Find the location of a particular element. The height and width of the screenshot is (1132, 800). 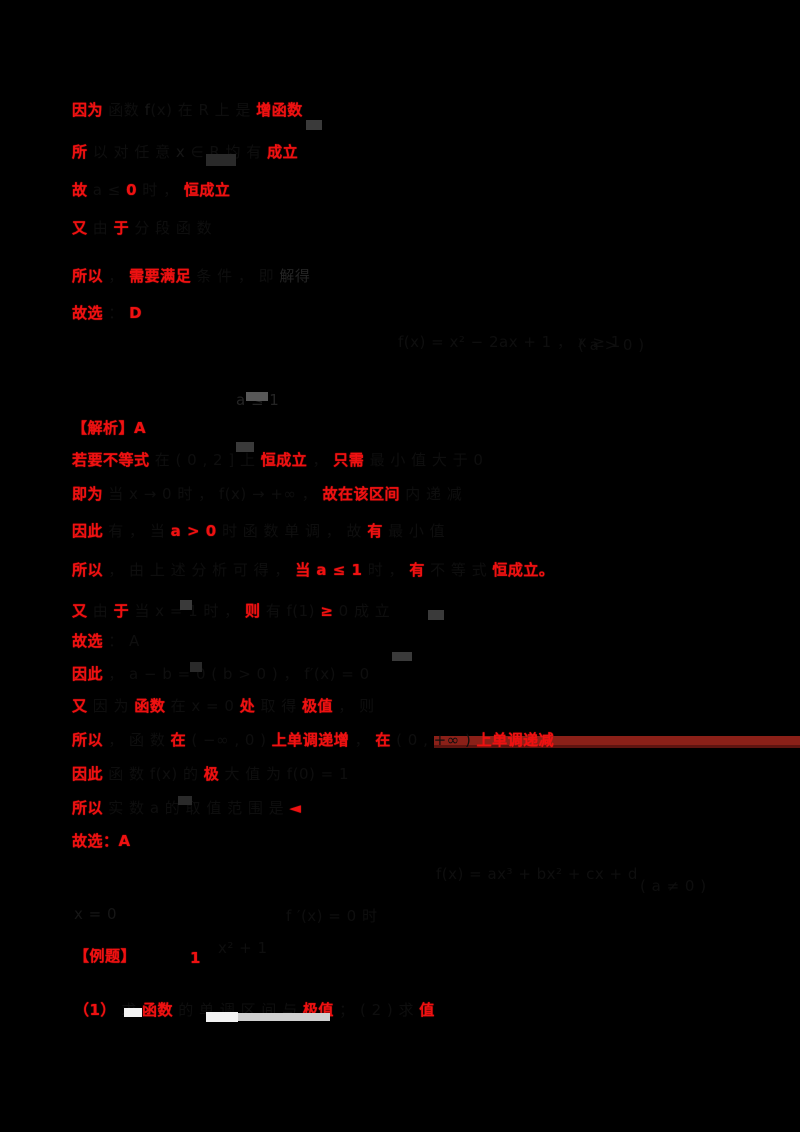

text-line: 因为 函数 f(x) 在 R 上 是 增函数 is located at coordinates (187, 110).